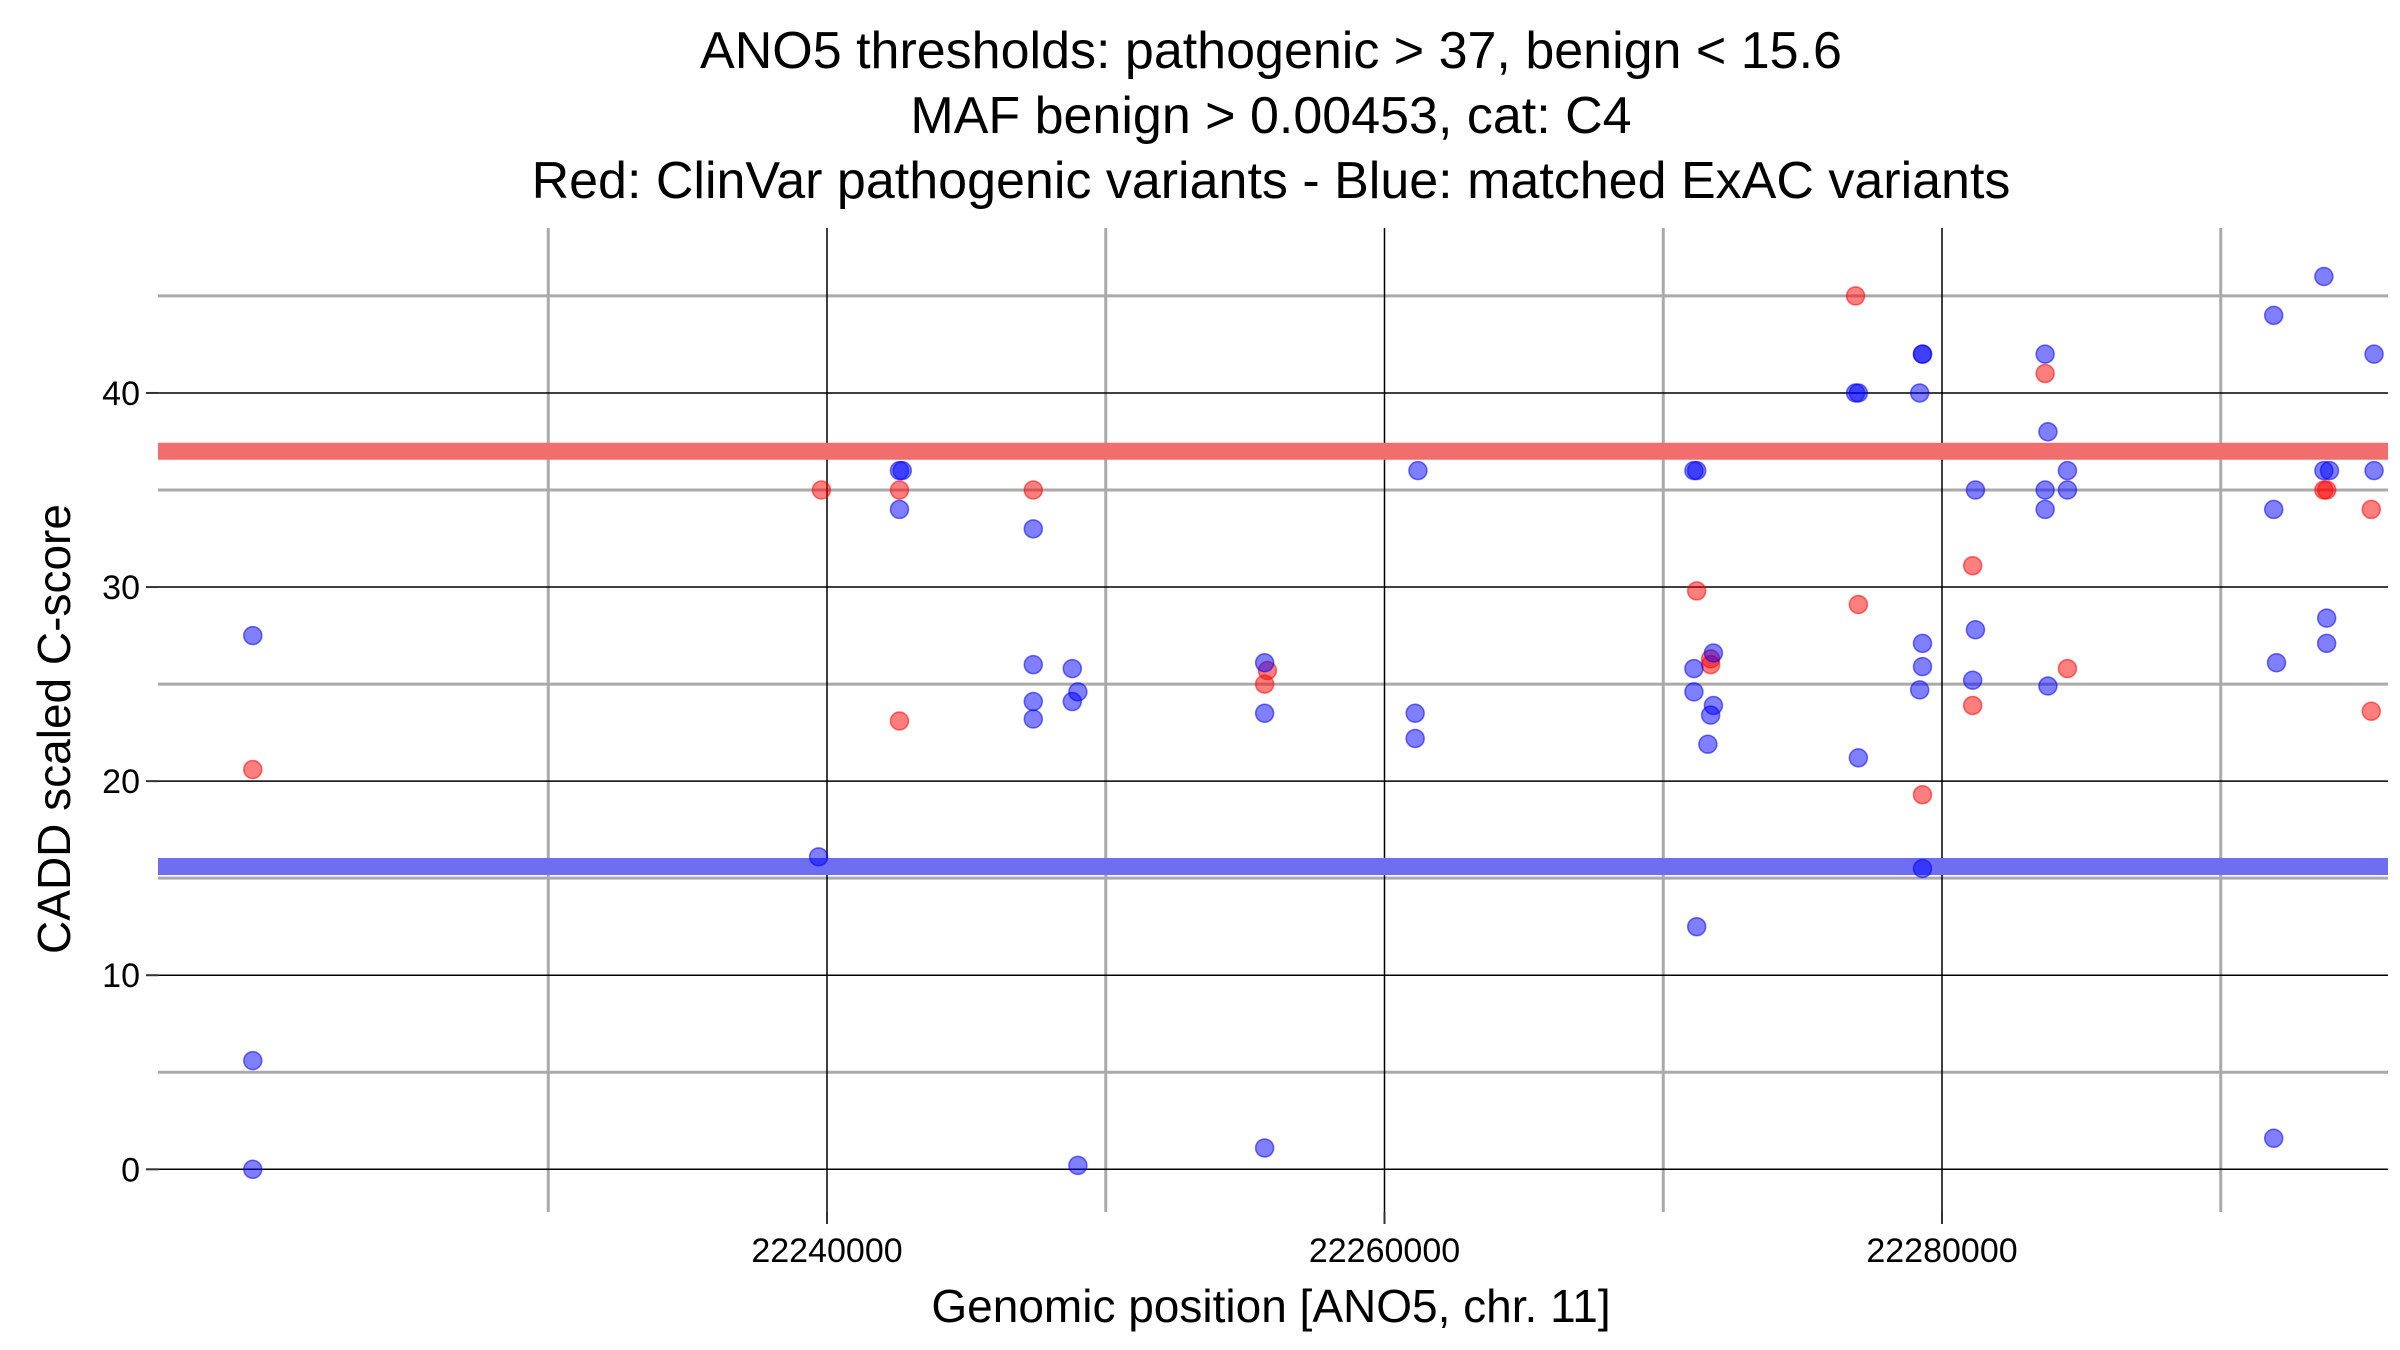 This screenshot has width=2400, height=1350. Describe the element at coordinates (121, 394) in the screenshot. I see `y-tick-label: 40` at that location.